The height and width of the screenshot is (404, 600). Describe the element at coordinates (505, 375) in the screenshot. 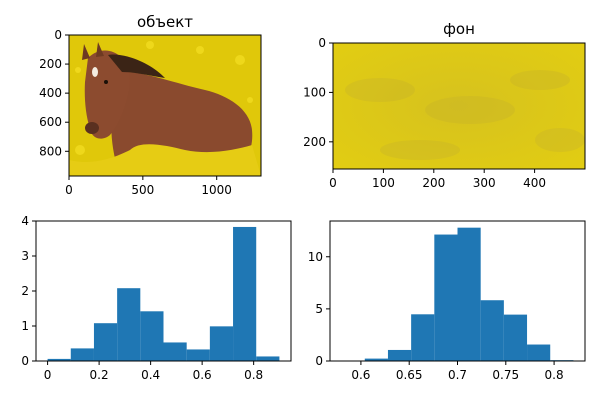

I see `hist-background-xtick-label: 0.75` at that location.